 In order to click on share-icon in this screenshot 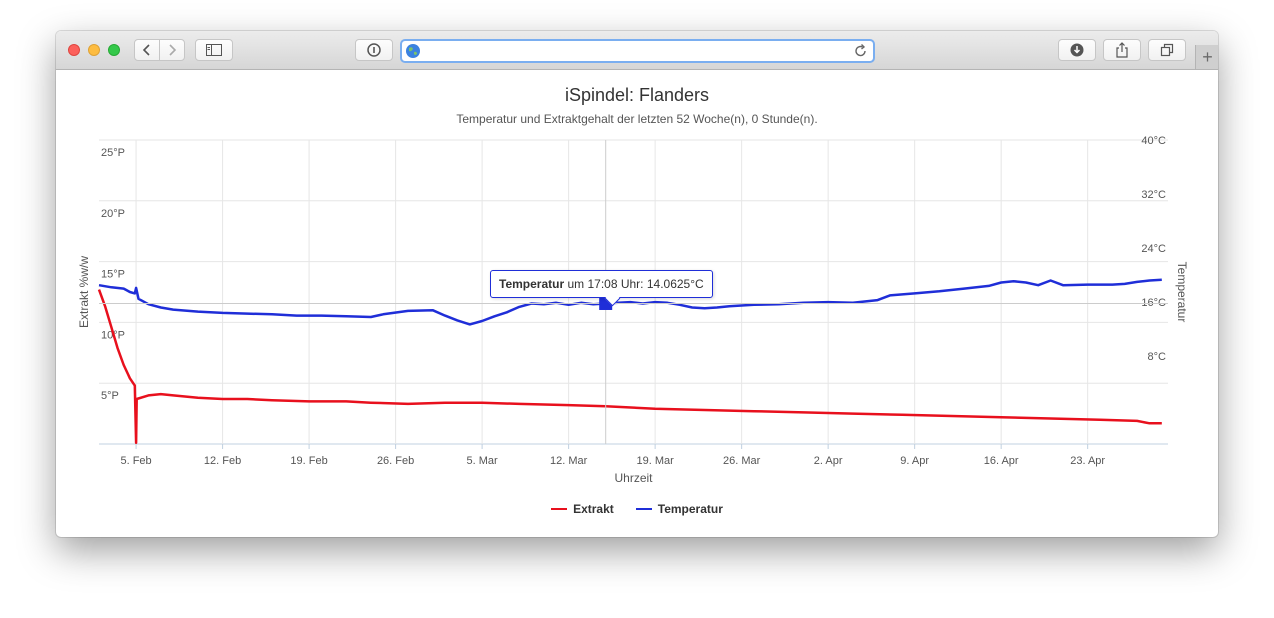, I will do `click(1122, 50)`.